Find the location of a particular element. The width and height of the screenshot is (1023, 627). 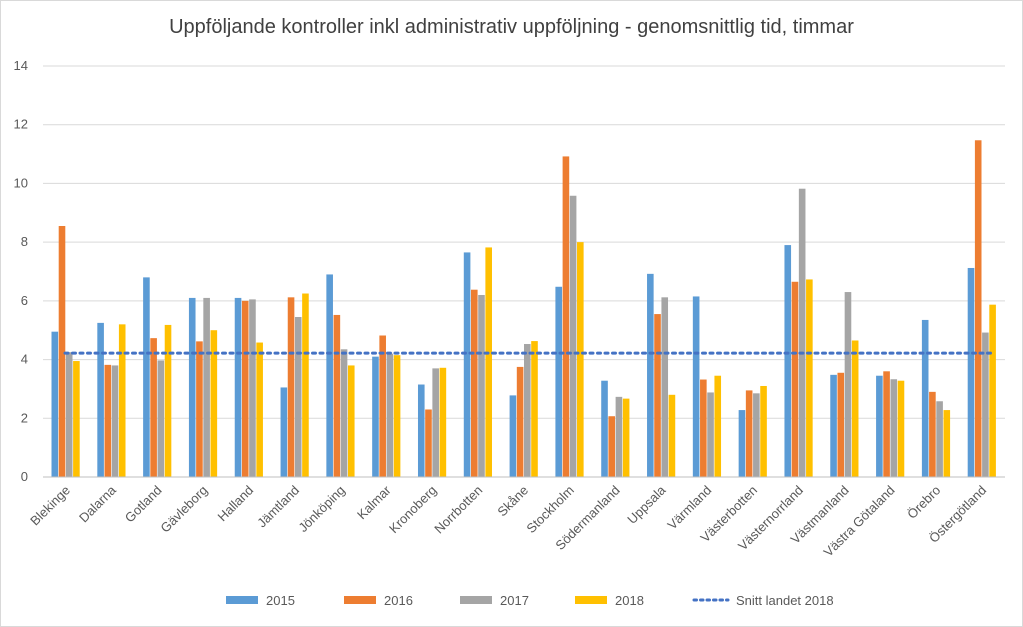

y-tick-label: 8 is located at coordinates (24, 241).